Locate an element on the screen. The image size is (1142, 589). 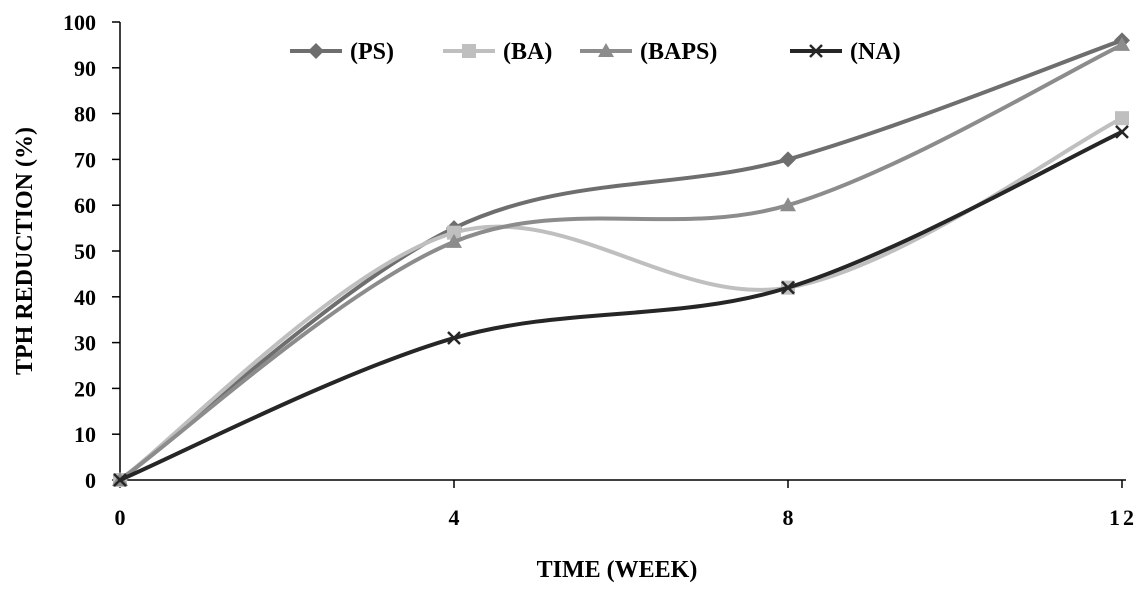
legend-item-1: (BA) is located at coordinates (497, 52).